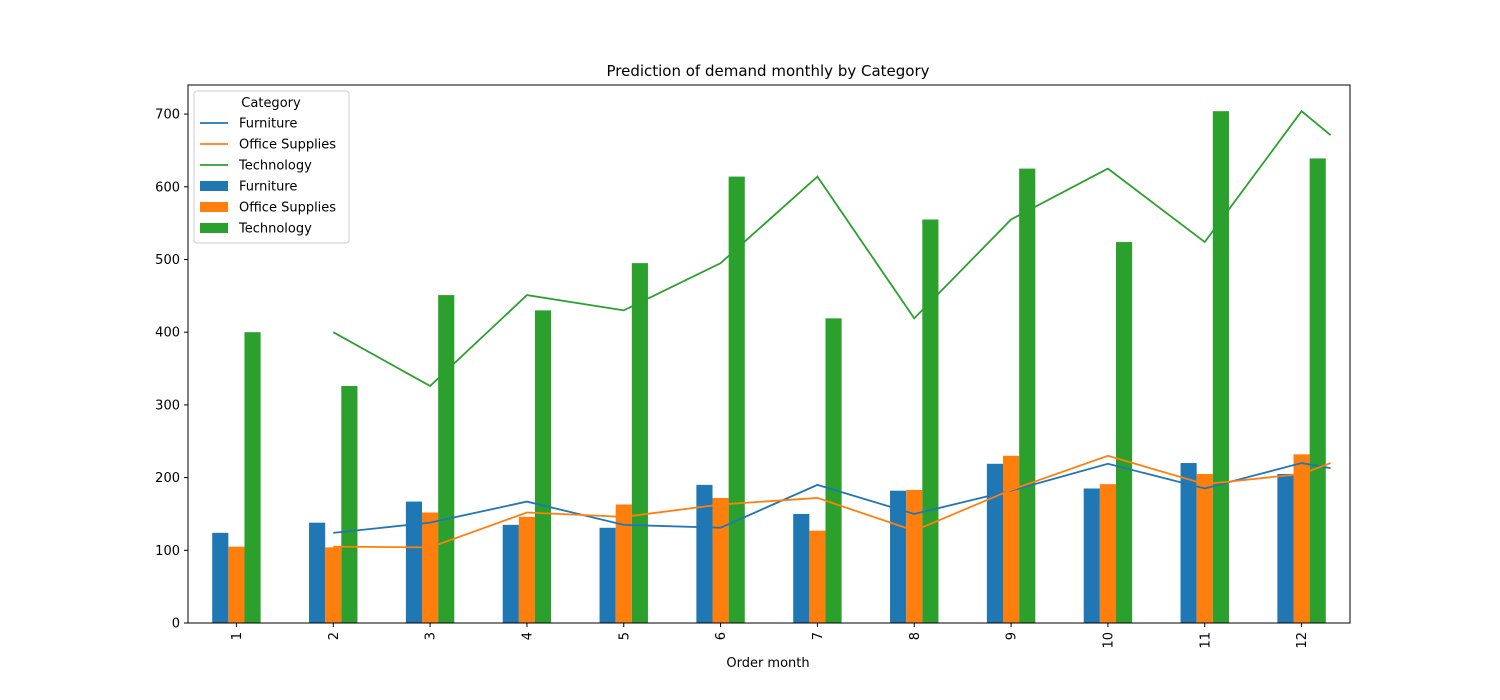 The width and height of the screenshot is (1500, 700). I want to click on y-tick-label: 300, so click(167, 405).